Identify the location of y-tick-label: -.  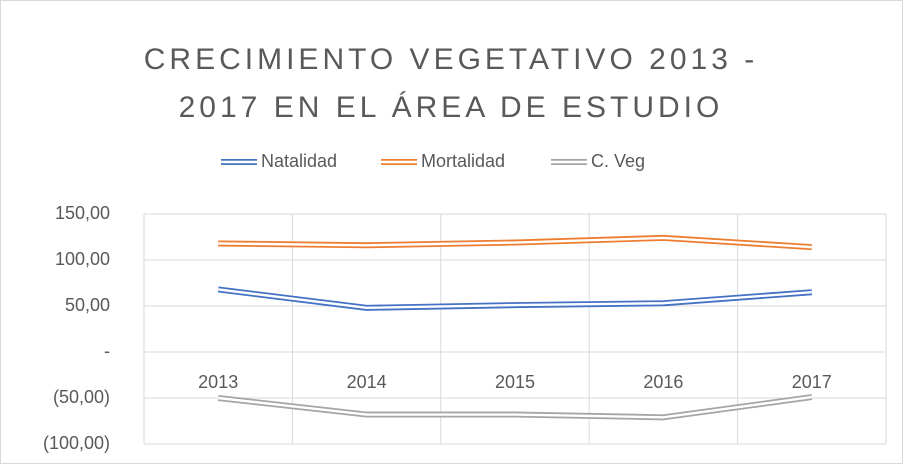
(107, 351).